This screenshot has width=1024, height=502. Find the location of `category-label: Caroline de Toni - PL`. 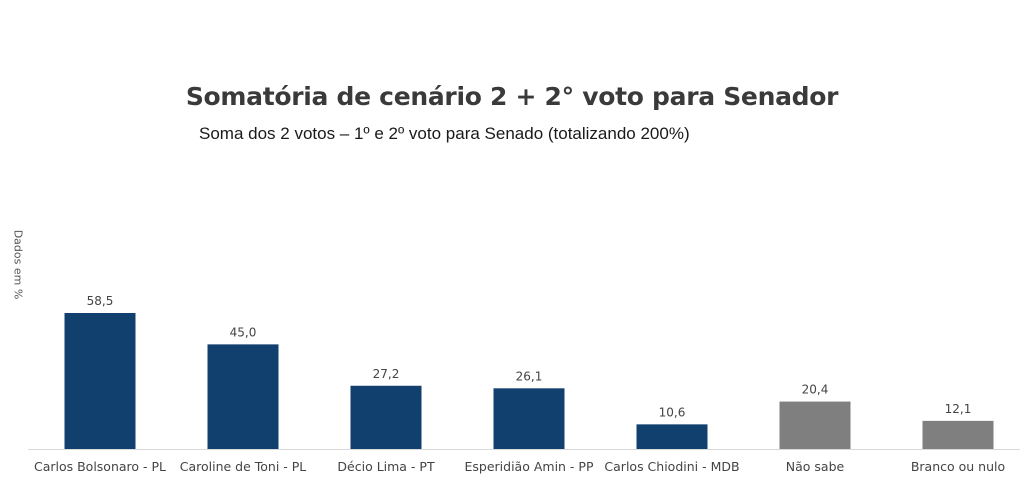

category-label: Caroline de Toni - PL is located at coordinates (243, 466).